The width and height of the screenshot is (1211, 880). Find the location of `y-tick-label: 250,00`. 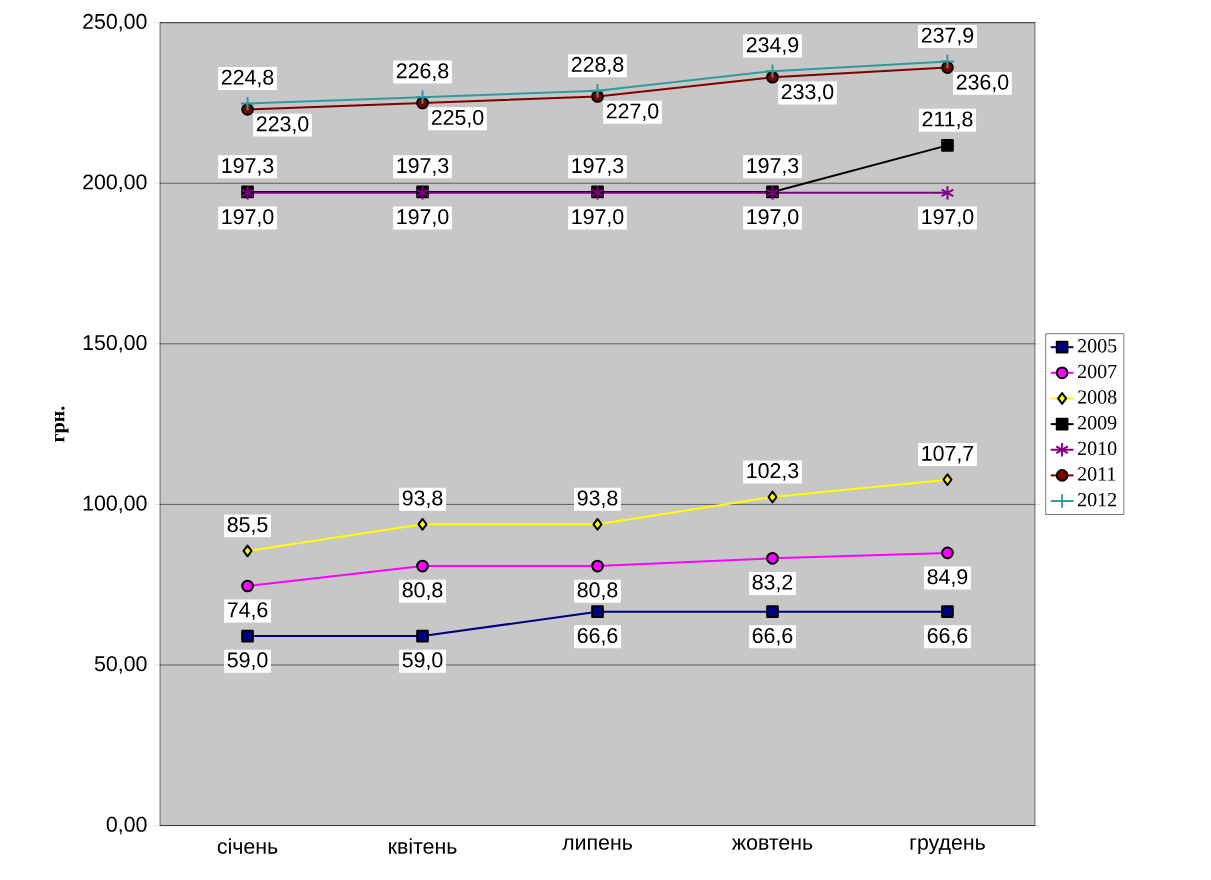

y-tick-label: 250,00 is located at coordinates (115, 22).